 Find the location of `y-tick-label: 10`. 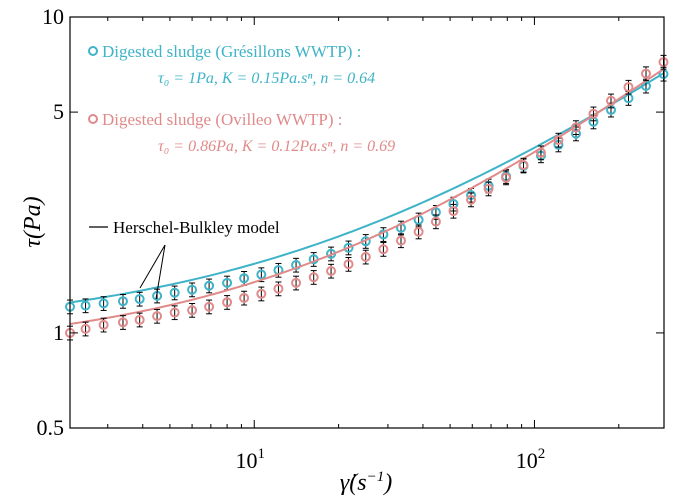

y-tick-label: 10 is located at coordinates (53, 16).